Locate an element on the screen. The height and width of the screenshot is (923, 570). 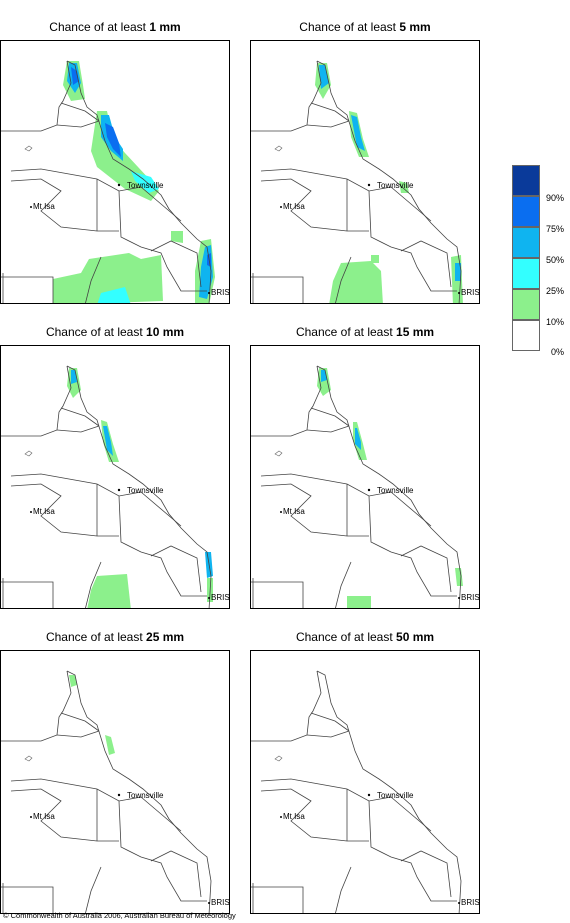
legend-label-50: 50% is located at coordinates (554, 260).